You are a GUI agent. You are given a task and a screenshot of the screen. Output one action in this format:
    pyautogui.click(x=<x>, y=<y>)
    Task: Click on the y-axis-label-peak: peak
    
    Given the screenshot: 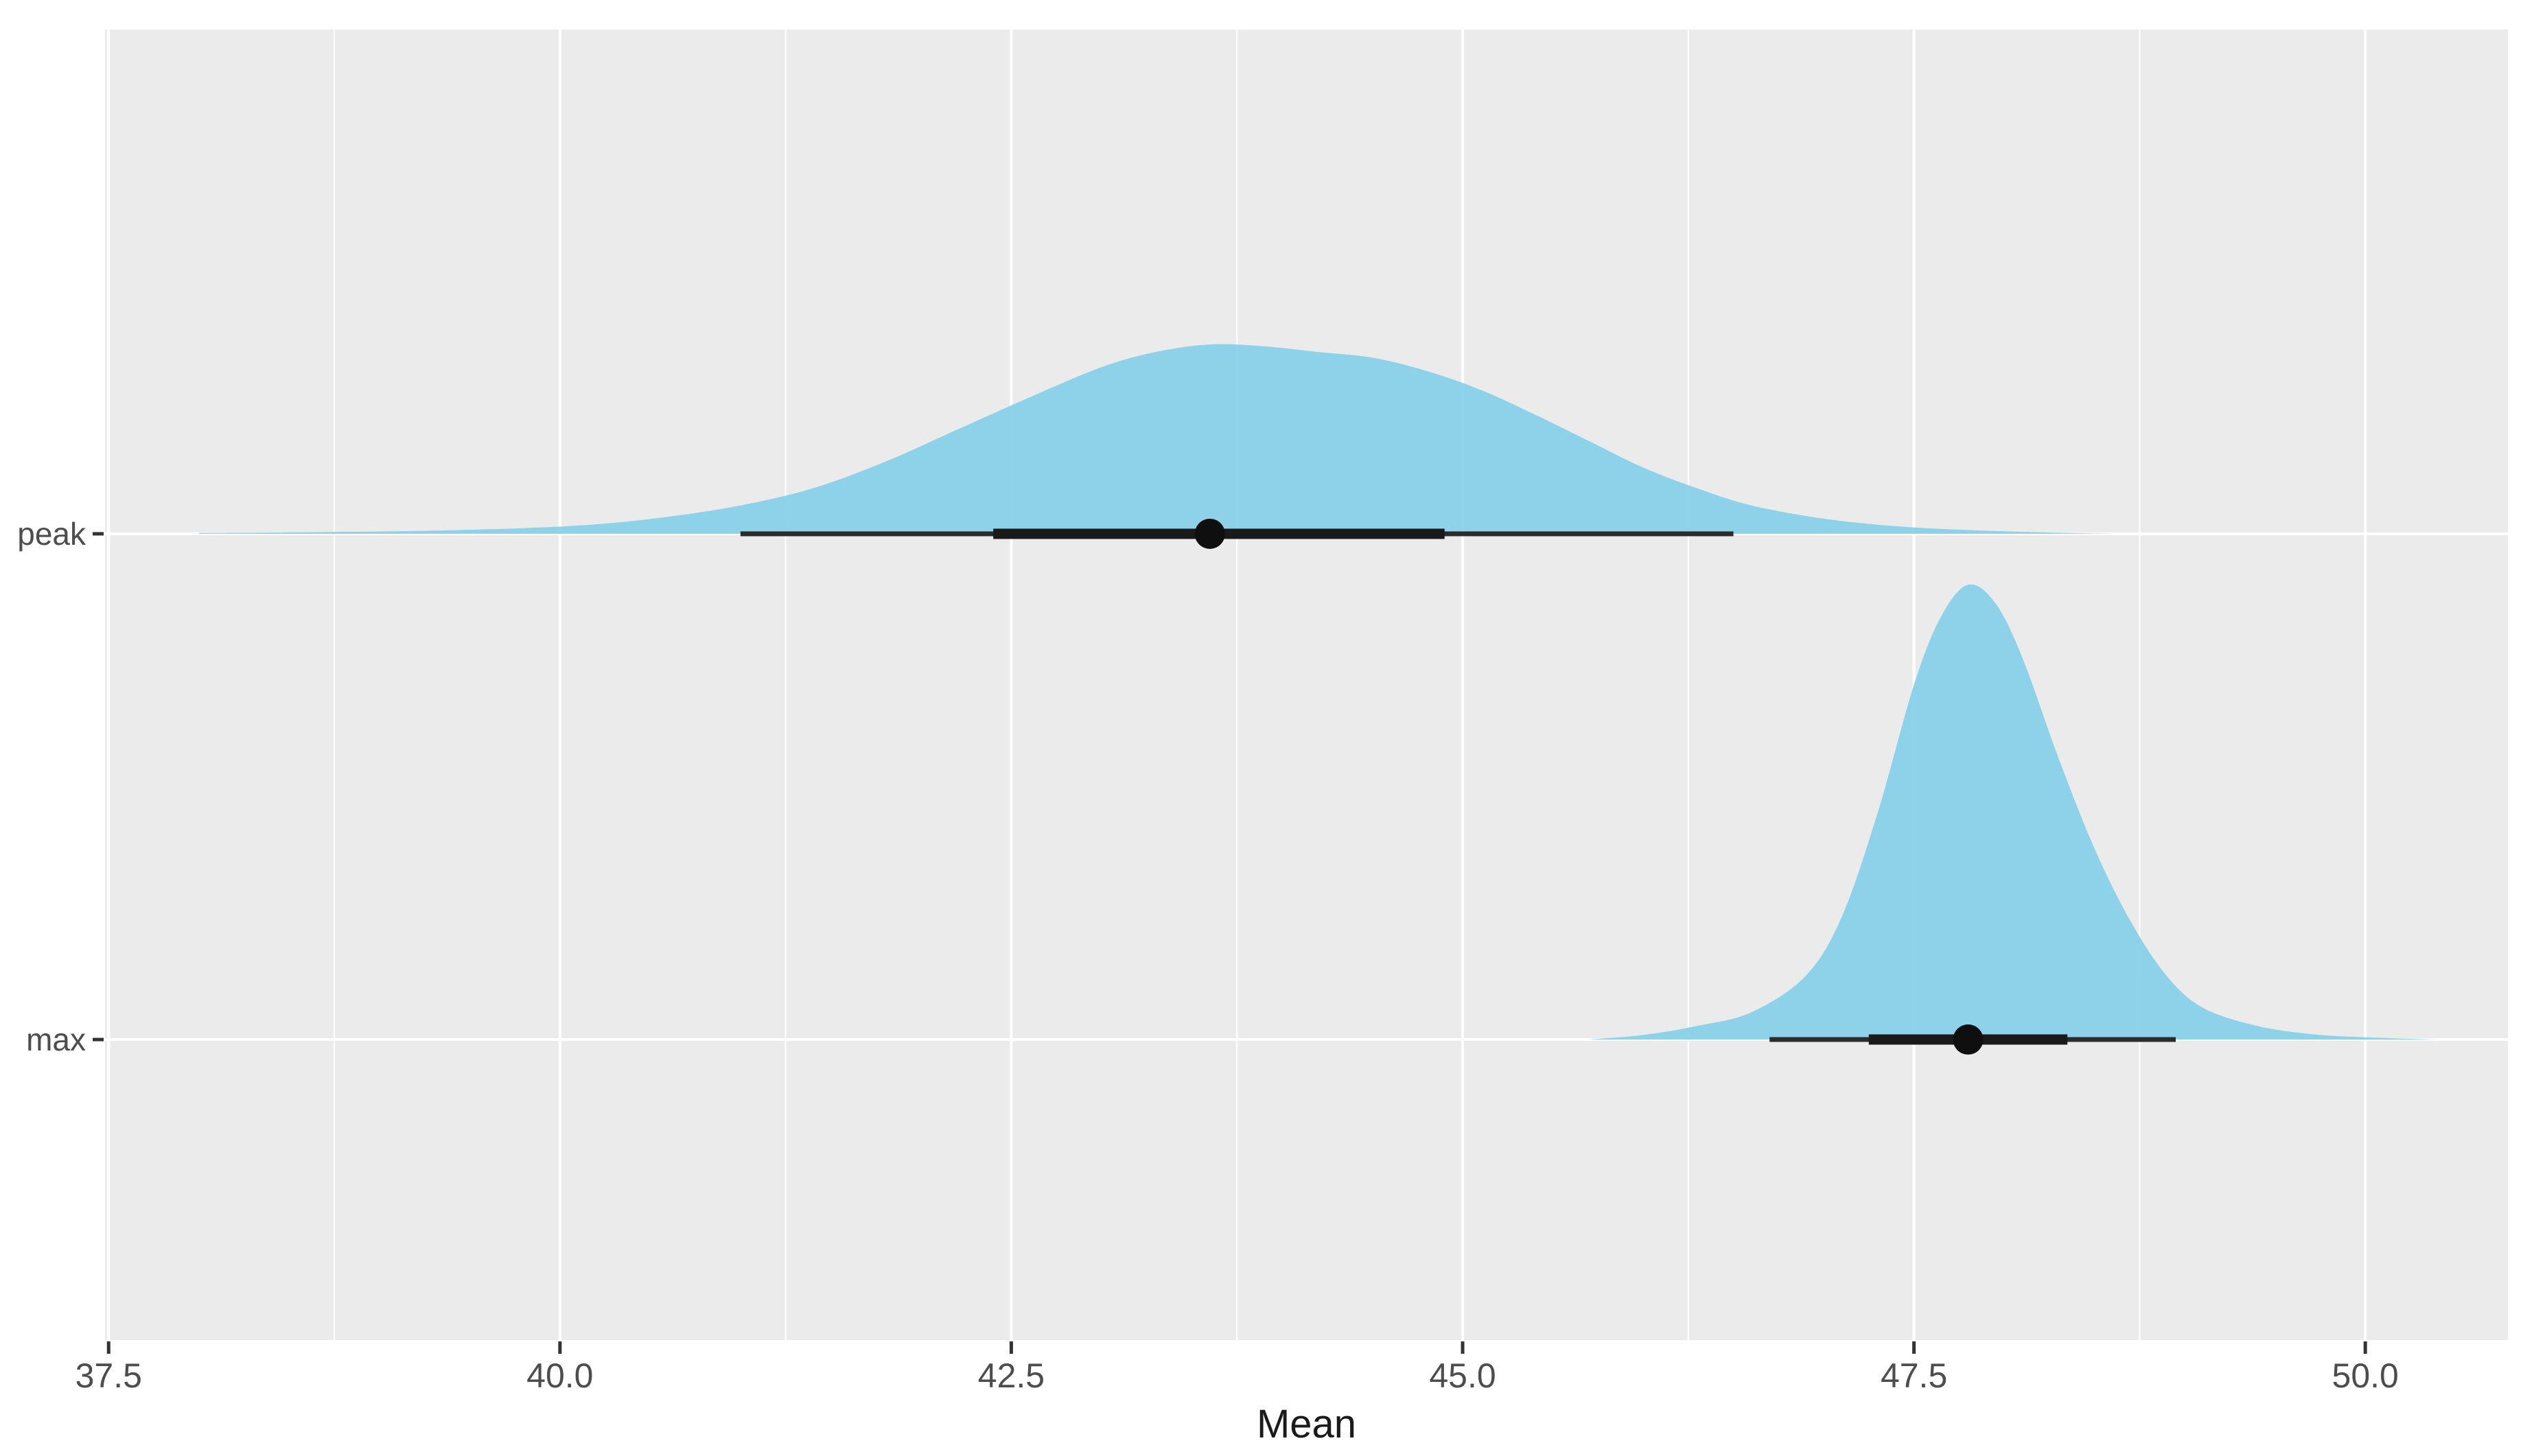 What is the action you would take?
    pyautogui.click(x=51, y=534)
    